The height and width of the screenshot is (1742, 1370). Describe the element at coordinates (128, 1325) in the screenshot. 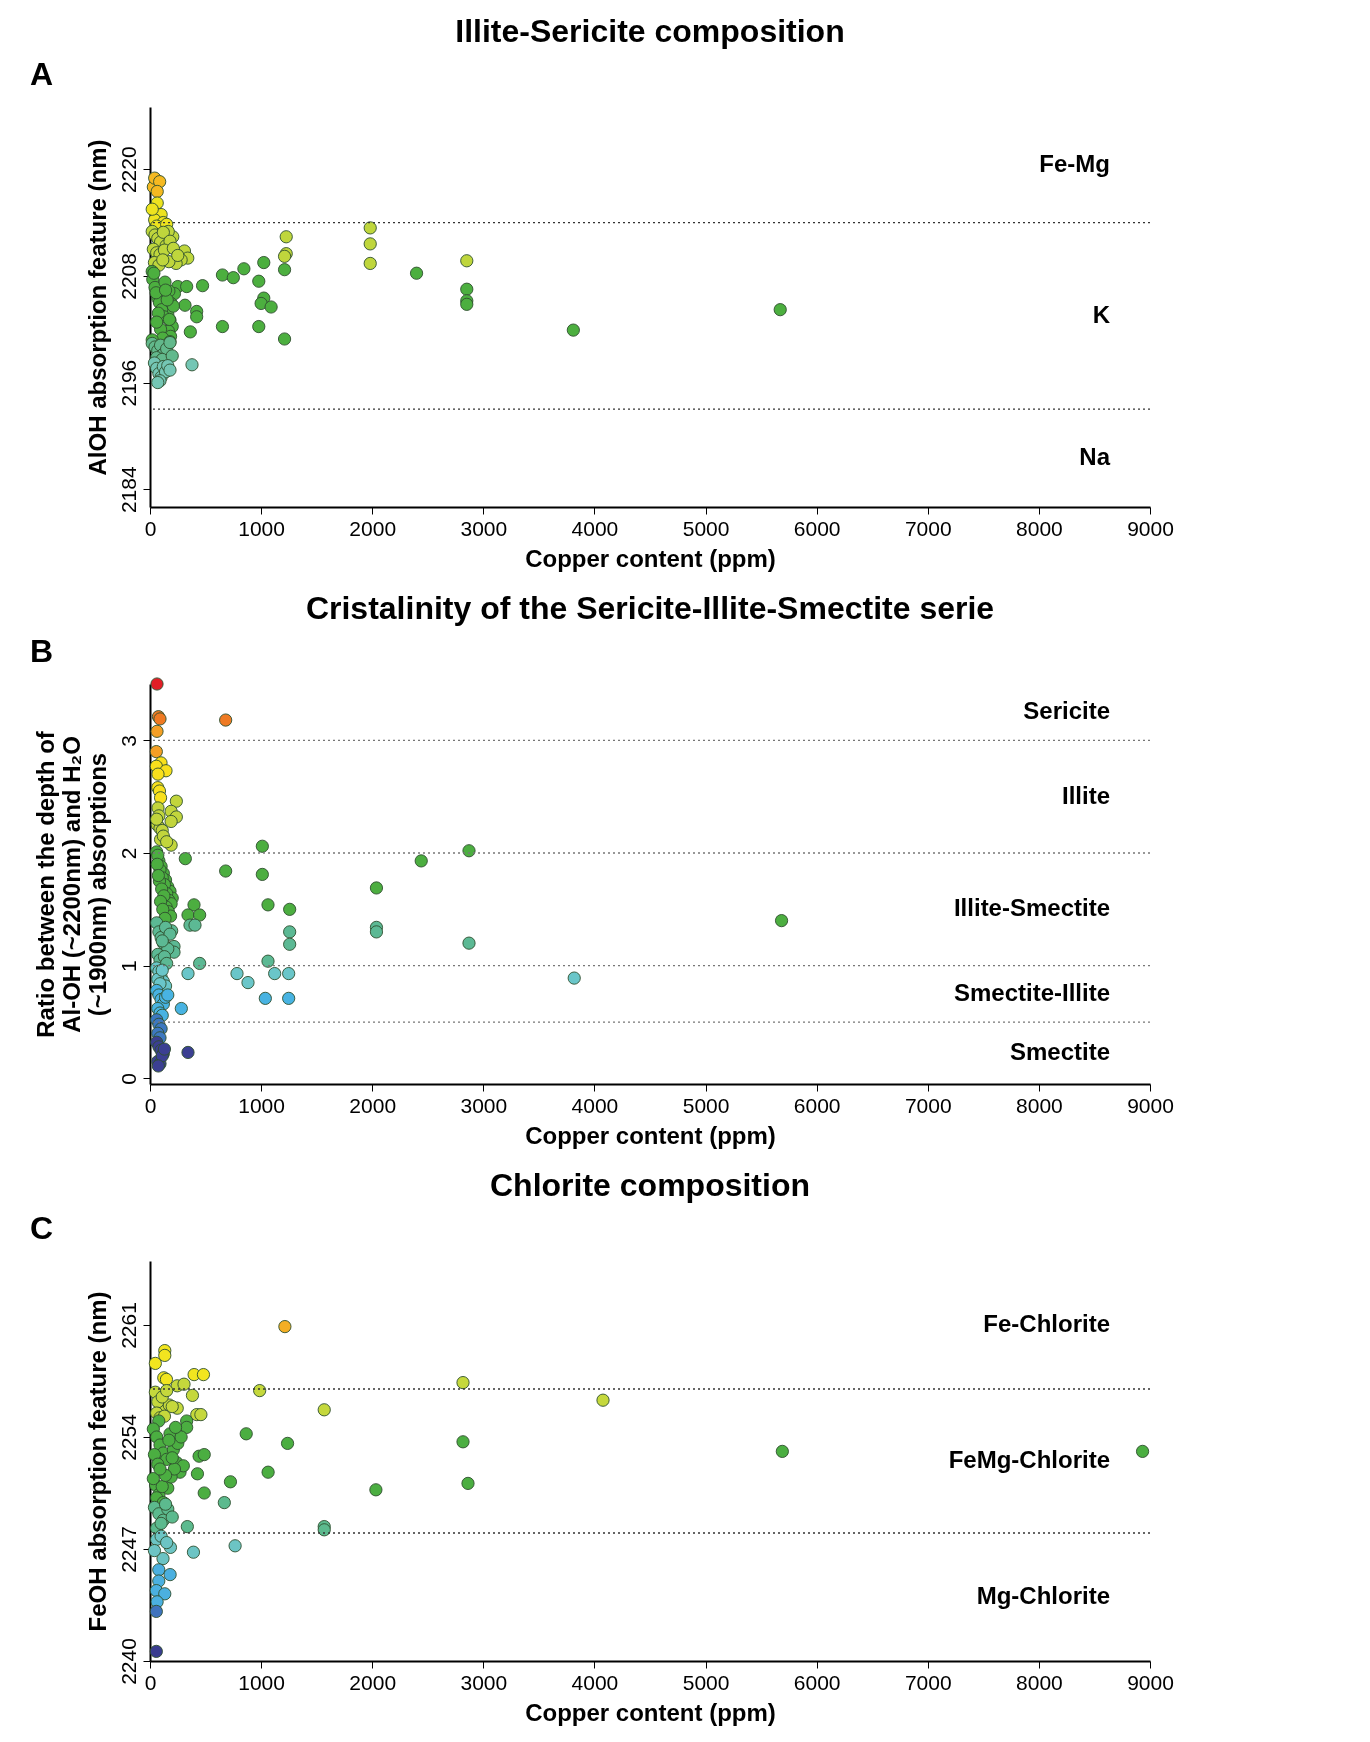

I see `y-tick-label: 2261` at that location.